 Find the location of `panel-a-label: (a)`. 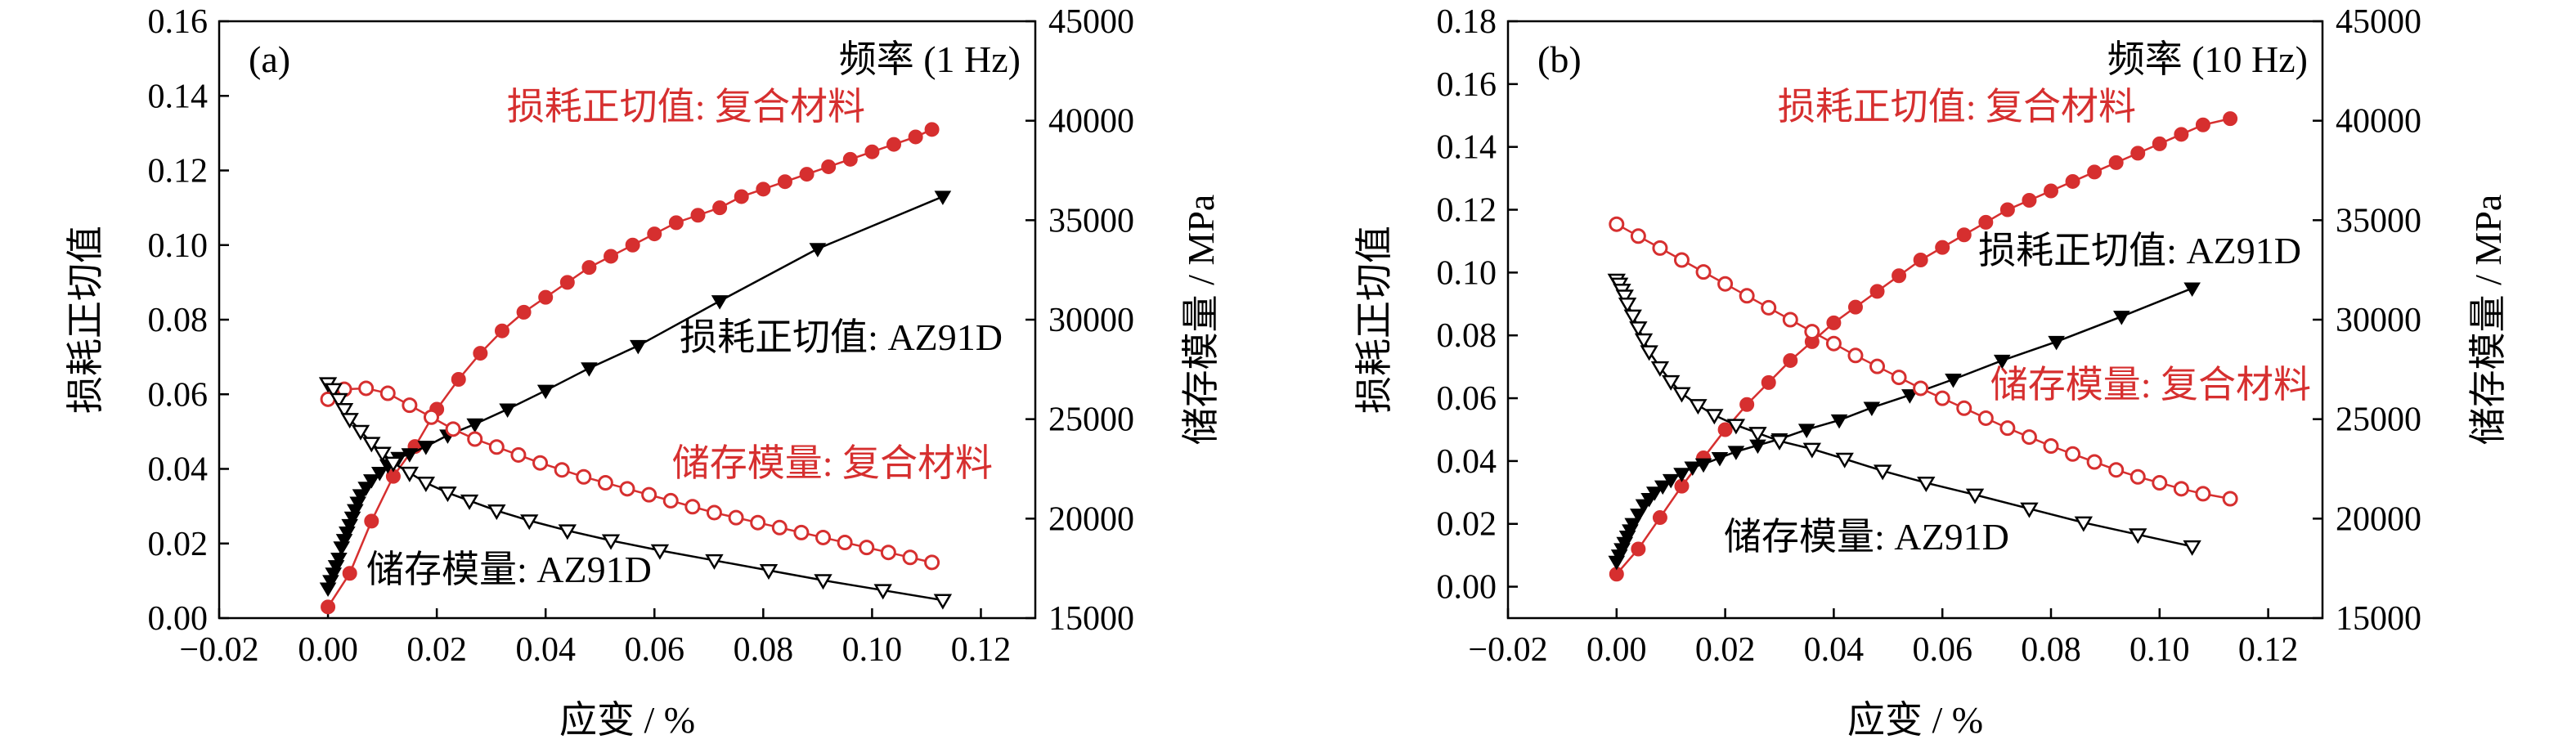

panel-a-label: (a) is located at coordinates (269, 59).